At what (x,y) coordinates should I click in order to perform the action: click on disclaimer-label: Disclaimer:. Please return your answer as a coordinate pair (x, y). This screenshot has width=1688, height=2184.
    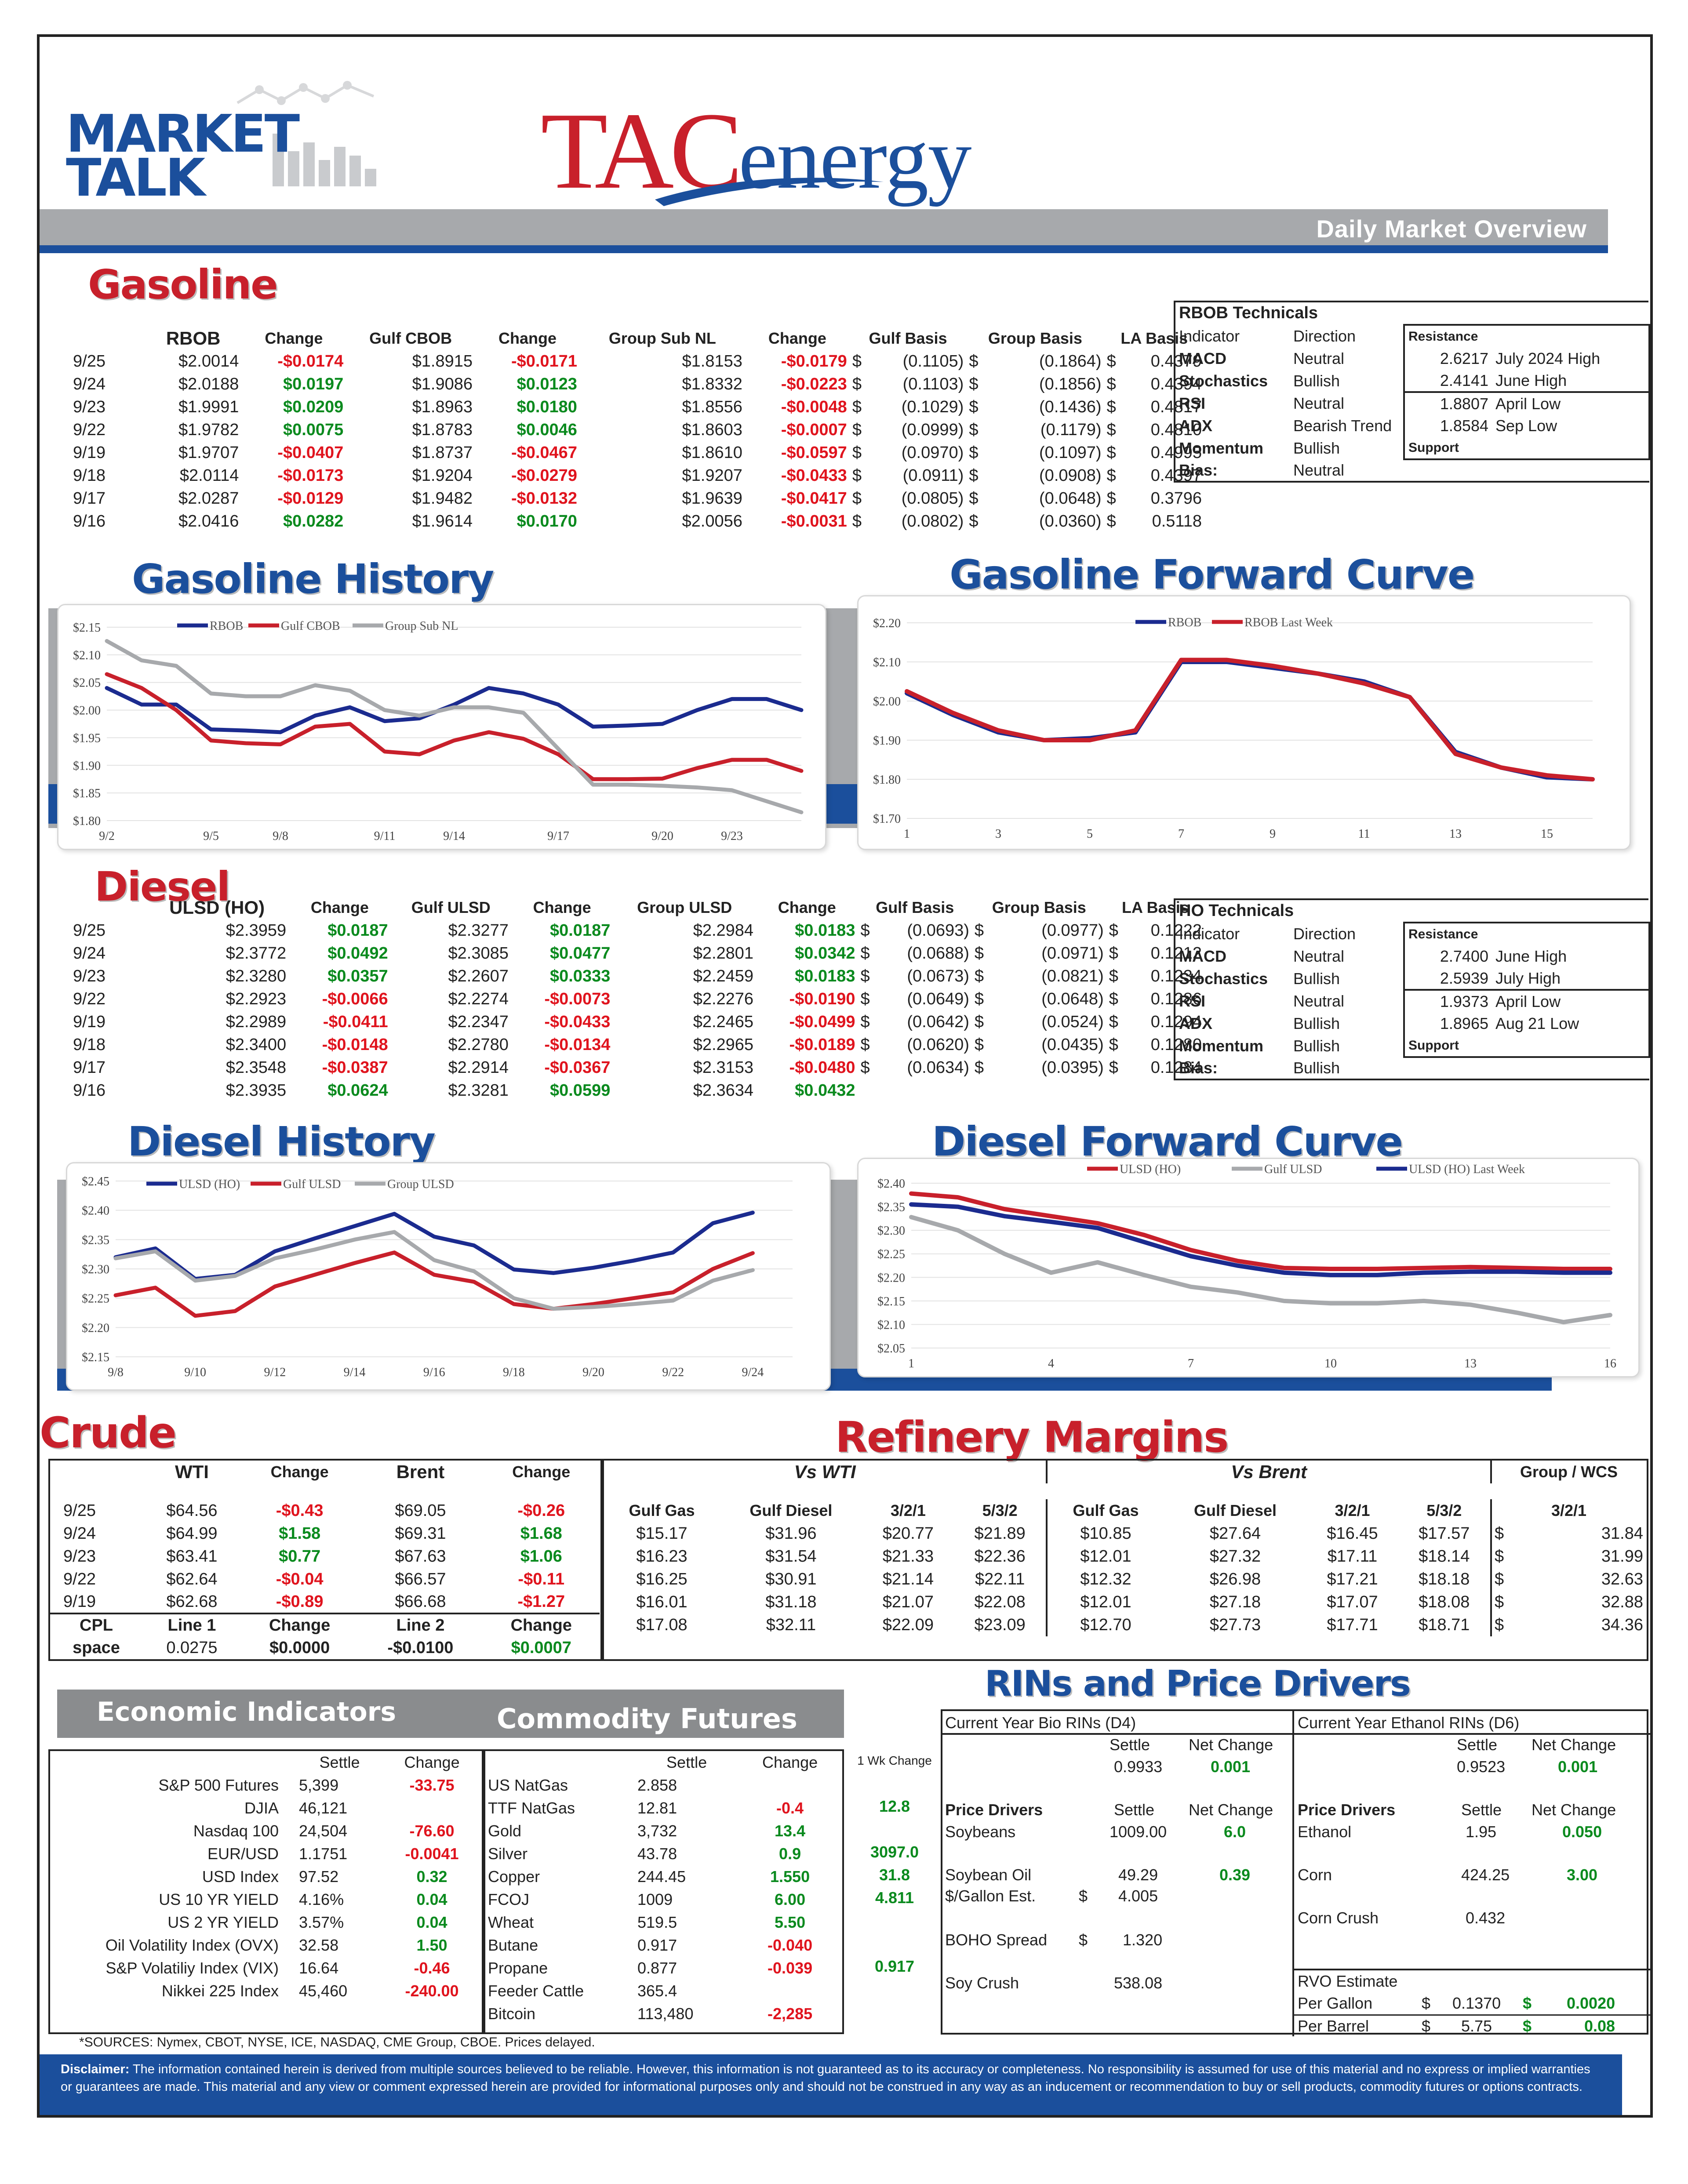
    Looking at the image, I should click on (95, 2069).